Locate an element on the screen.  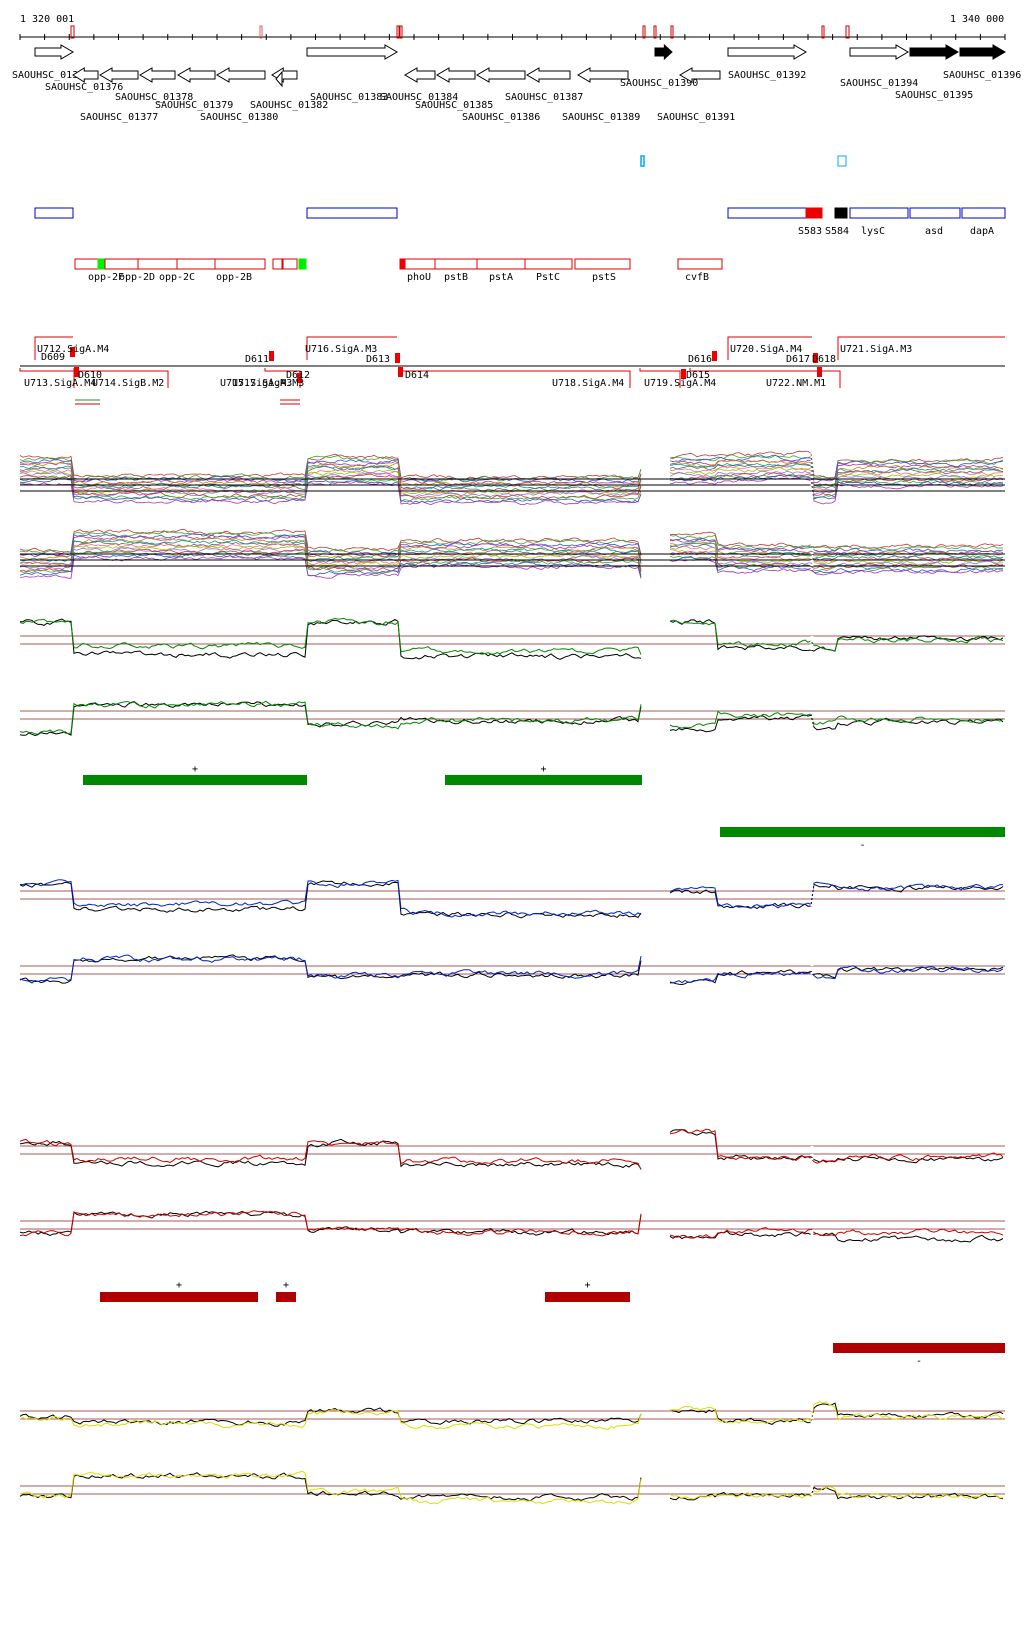
regulon-label: pstS is located at coordinates (604, 277).